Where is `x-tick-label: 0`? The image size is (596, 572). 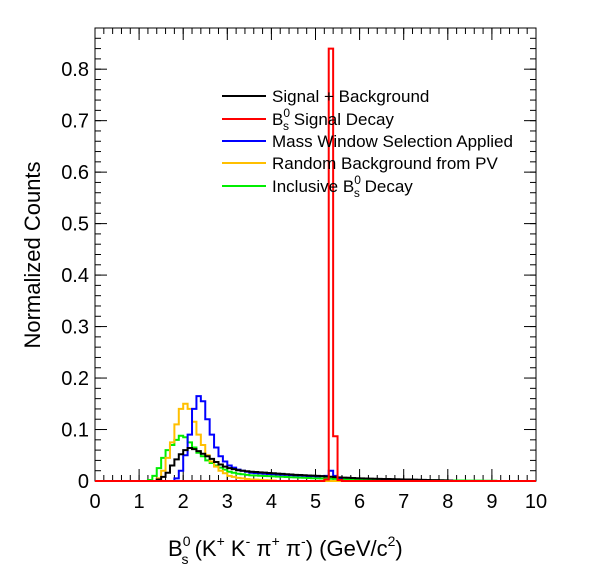 x-tick-label: 0 is located at coordinates (94, 502).